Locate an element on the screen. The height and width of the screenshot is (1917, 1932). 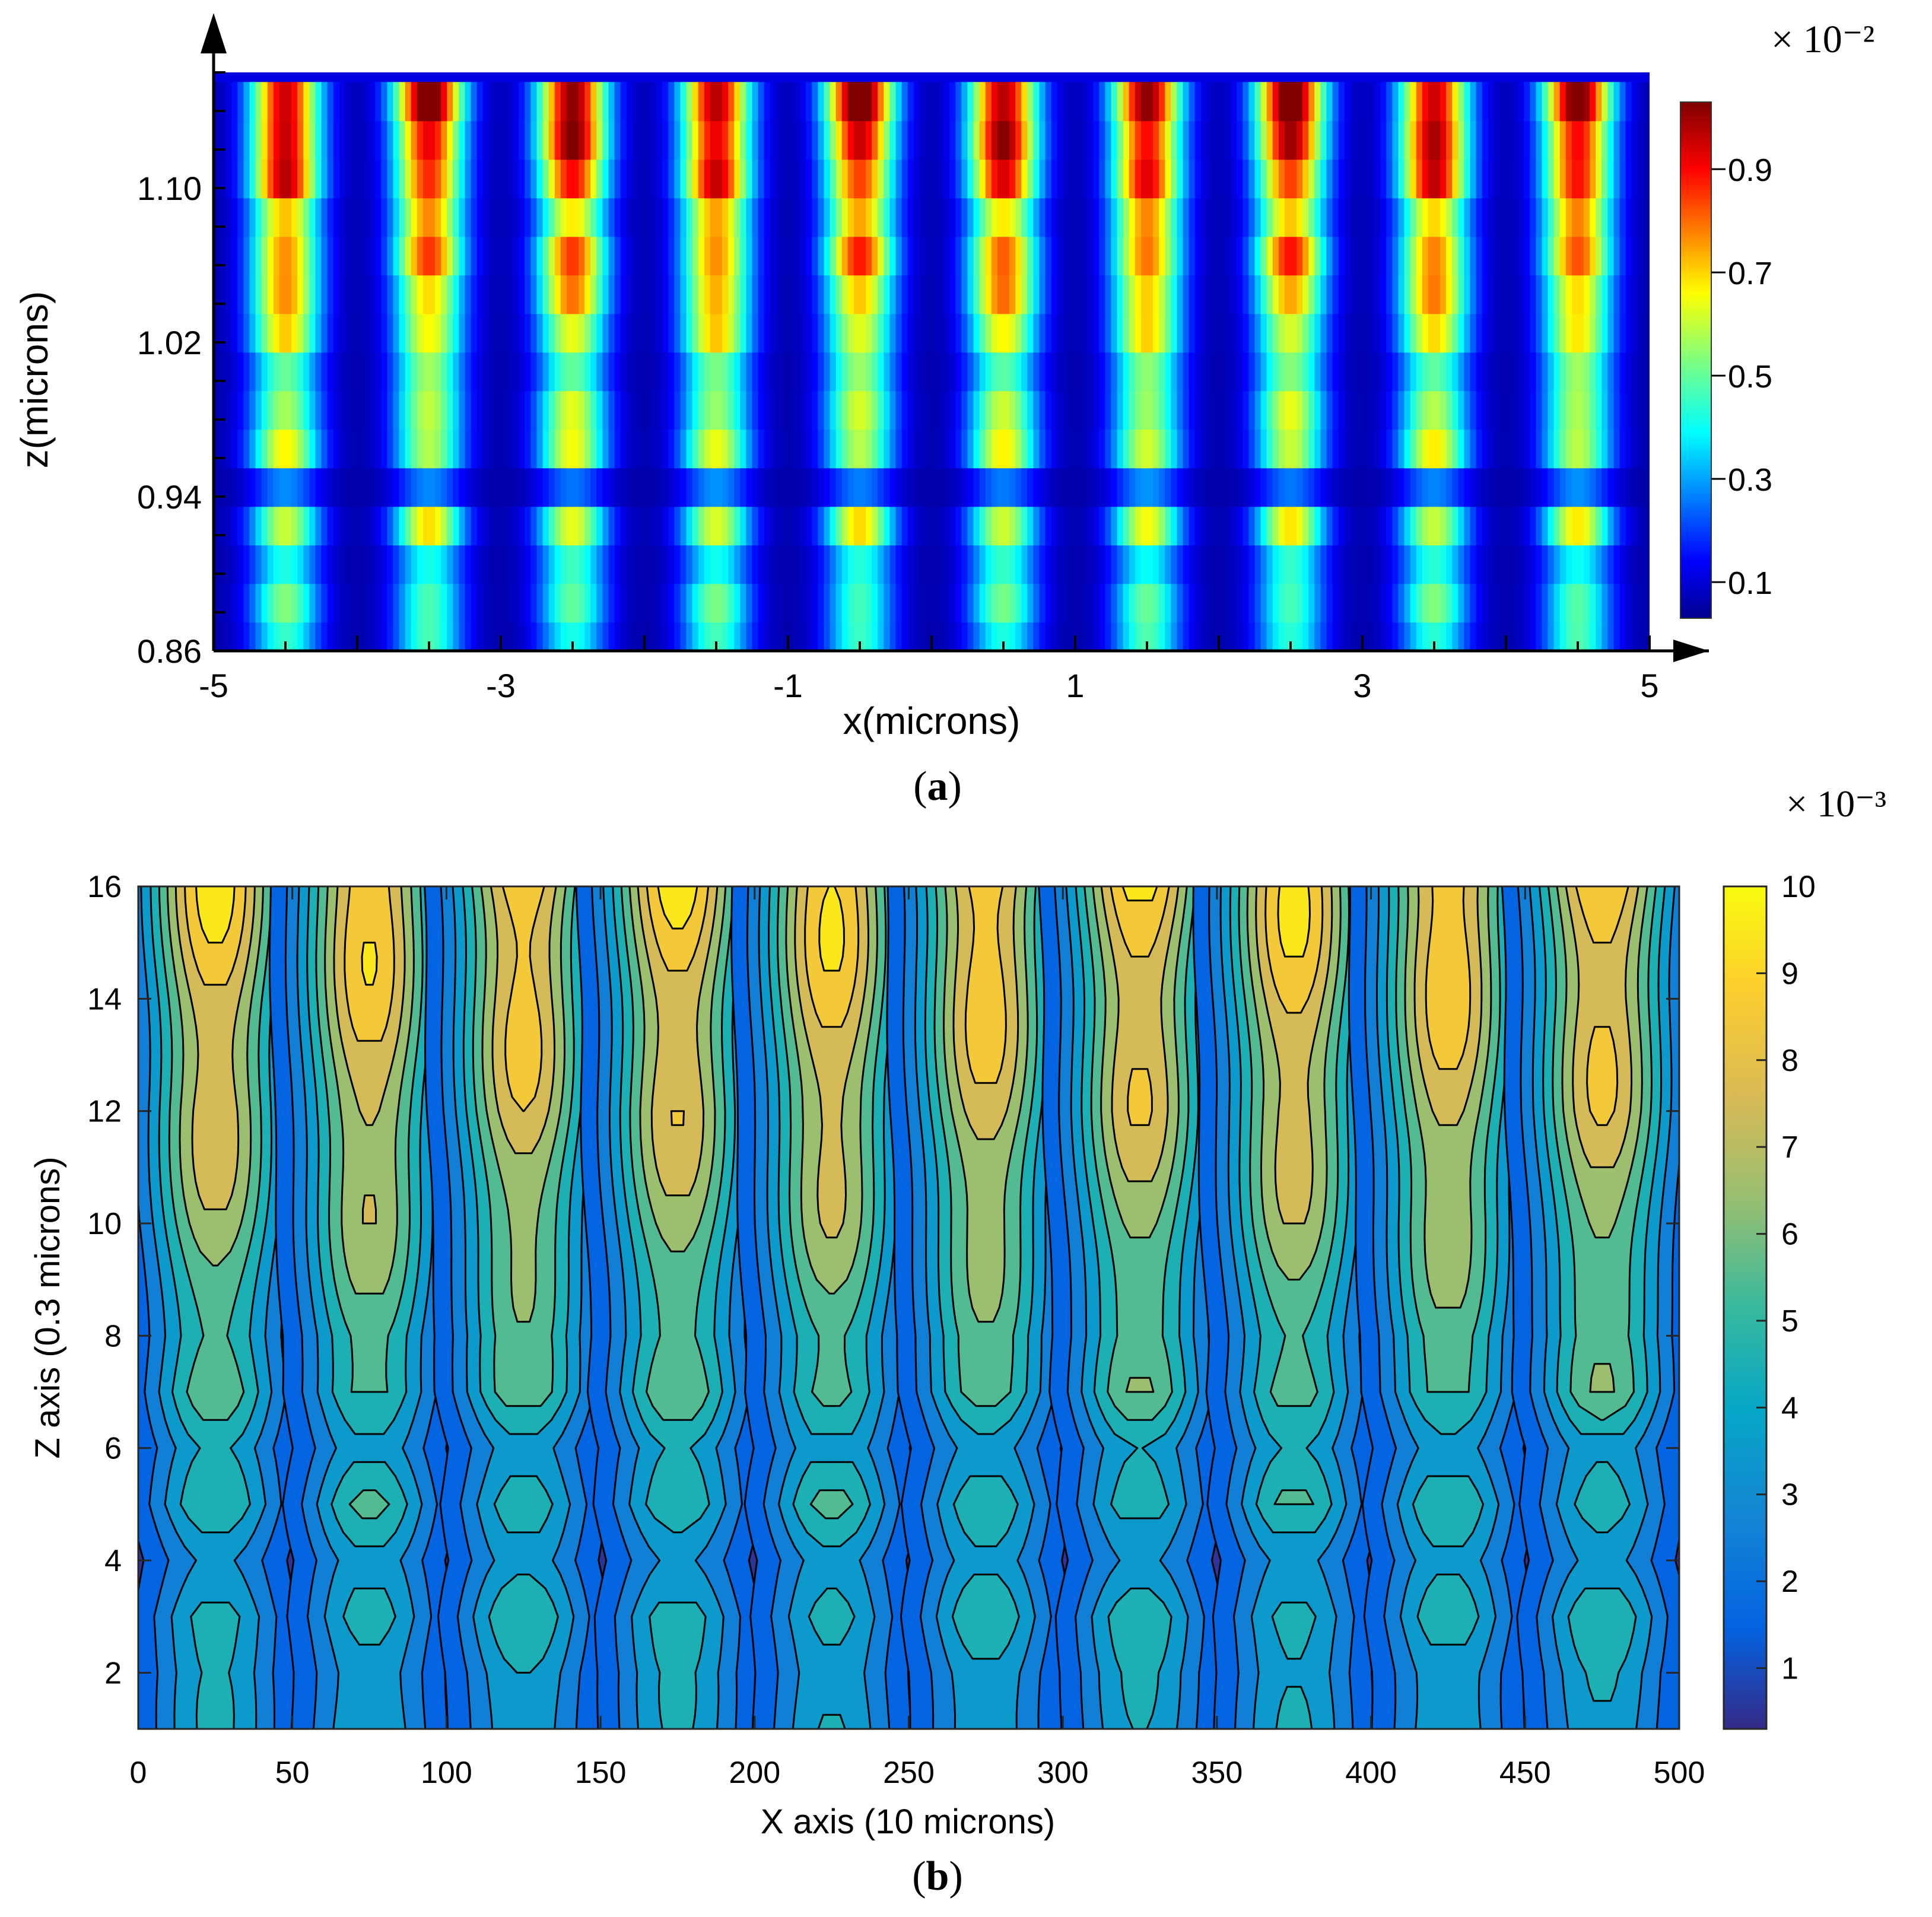
contour-band is located at coordinates (369, 1504).